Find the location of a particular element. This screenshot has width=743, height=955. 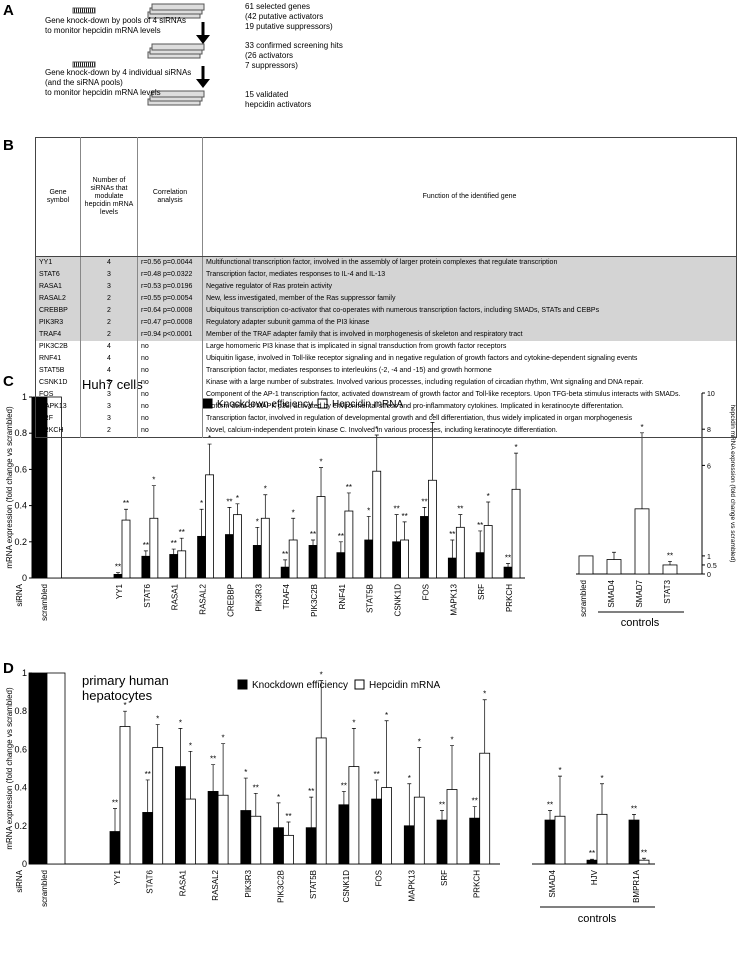

x-tick-label: CREBBP is located at coordinates (230, 600).